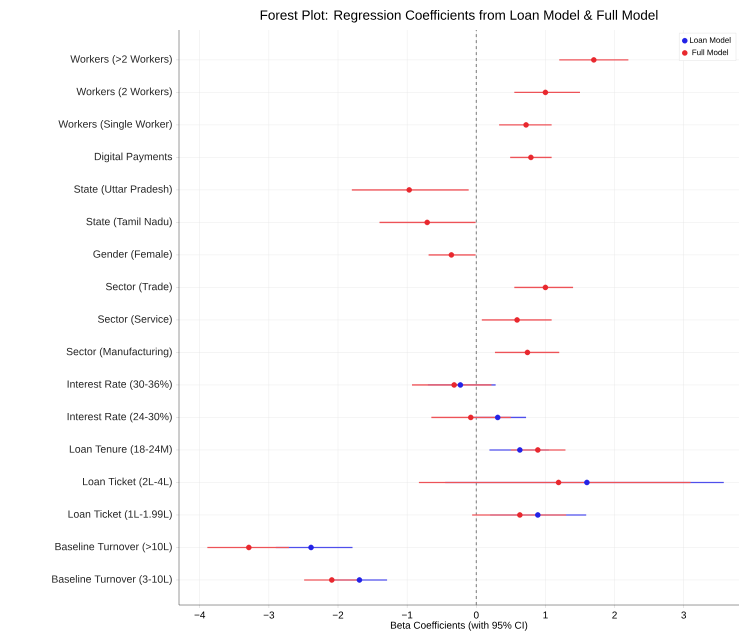  I want to click on y-tick-label: Interest Rate (30-36%), so click(120, 385).